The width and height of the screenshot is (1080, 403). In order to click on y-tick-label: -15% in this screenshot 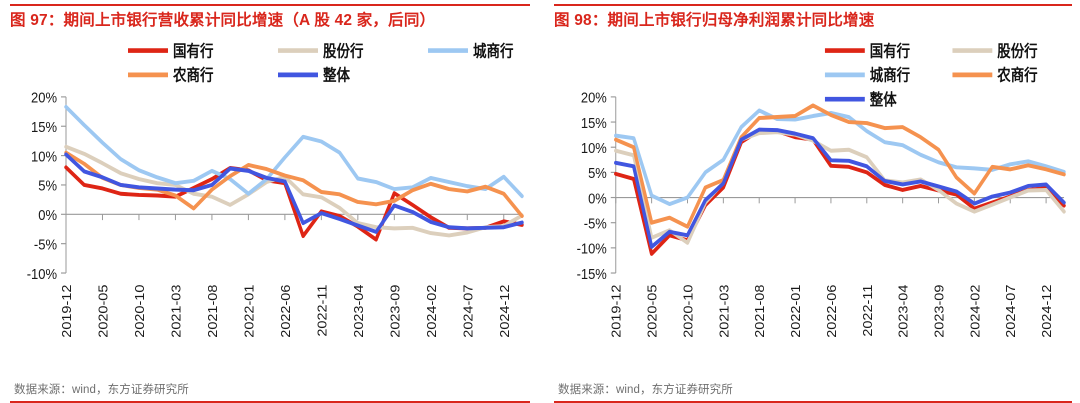, I will do `click(592, 273)`.